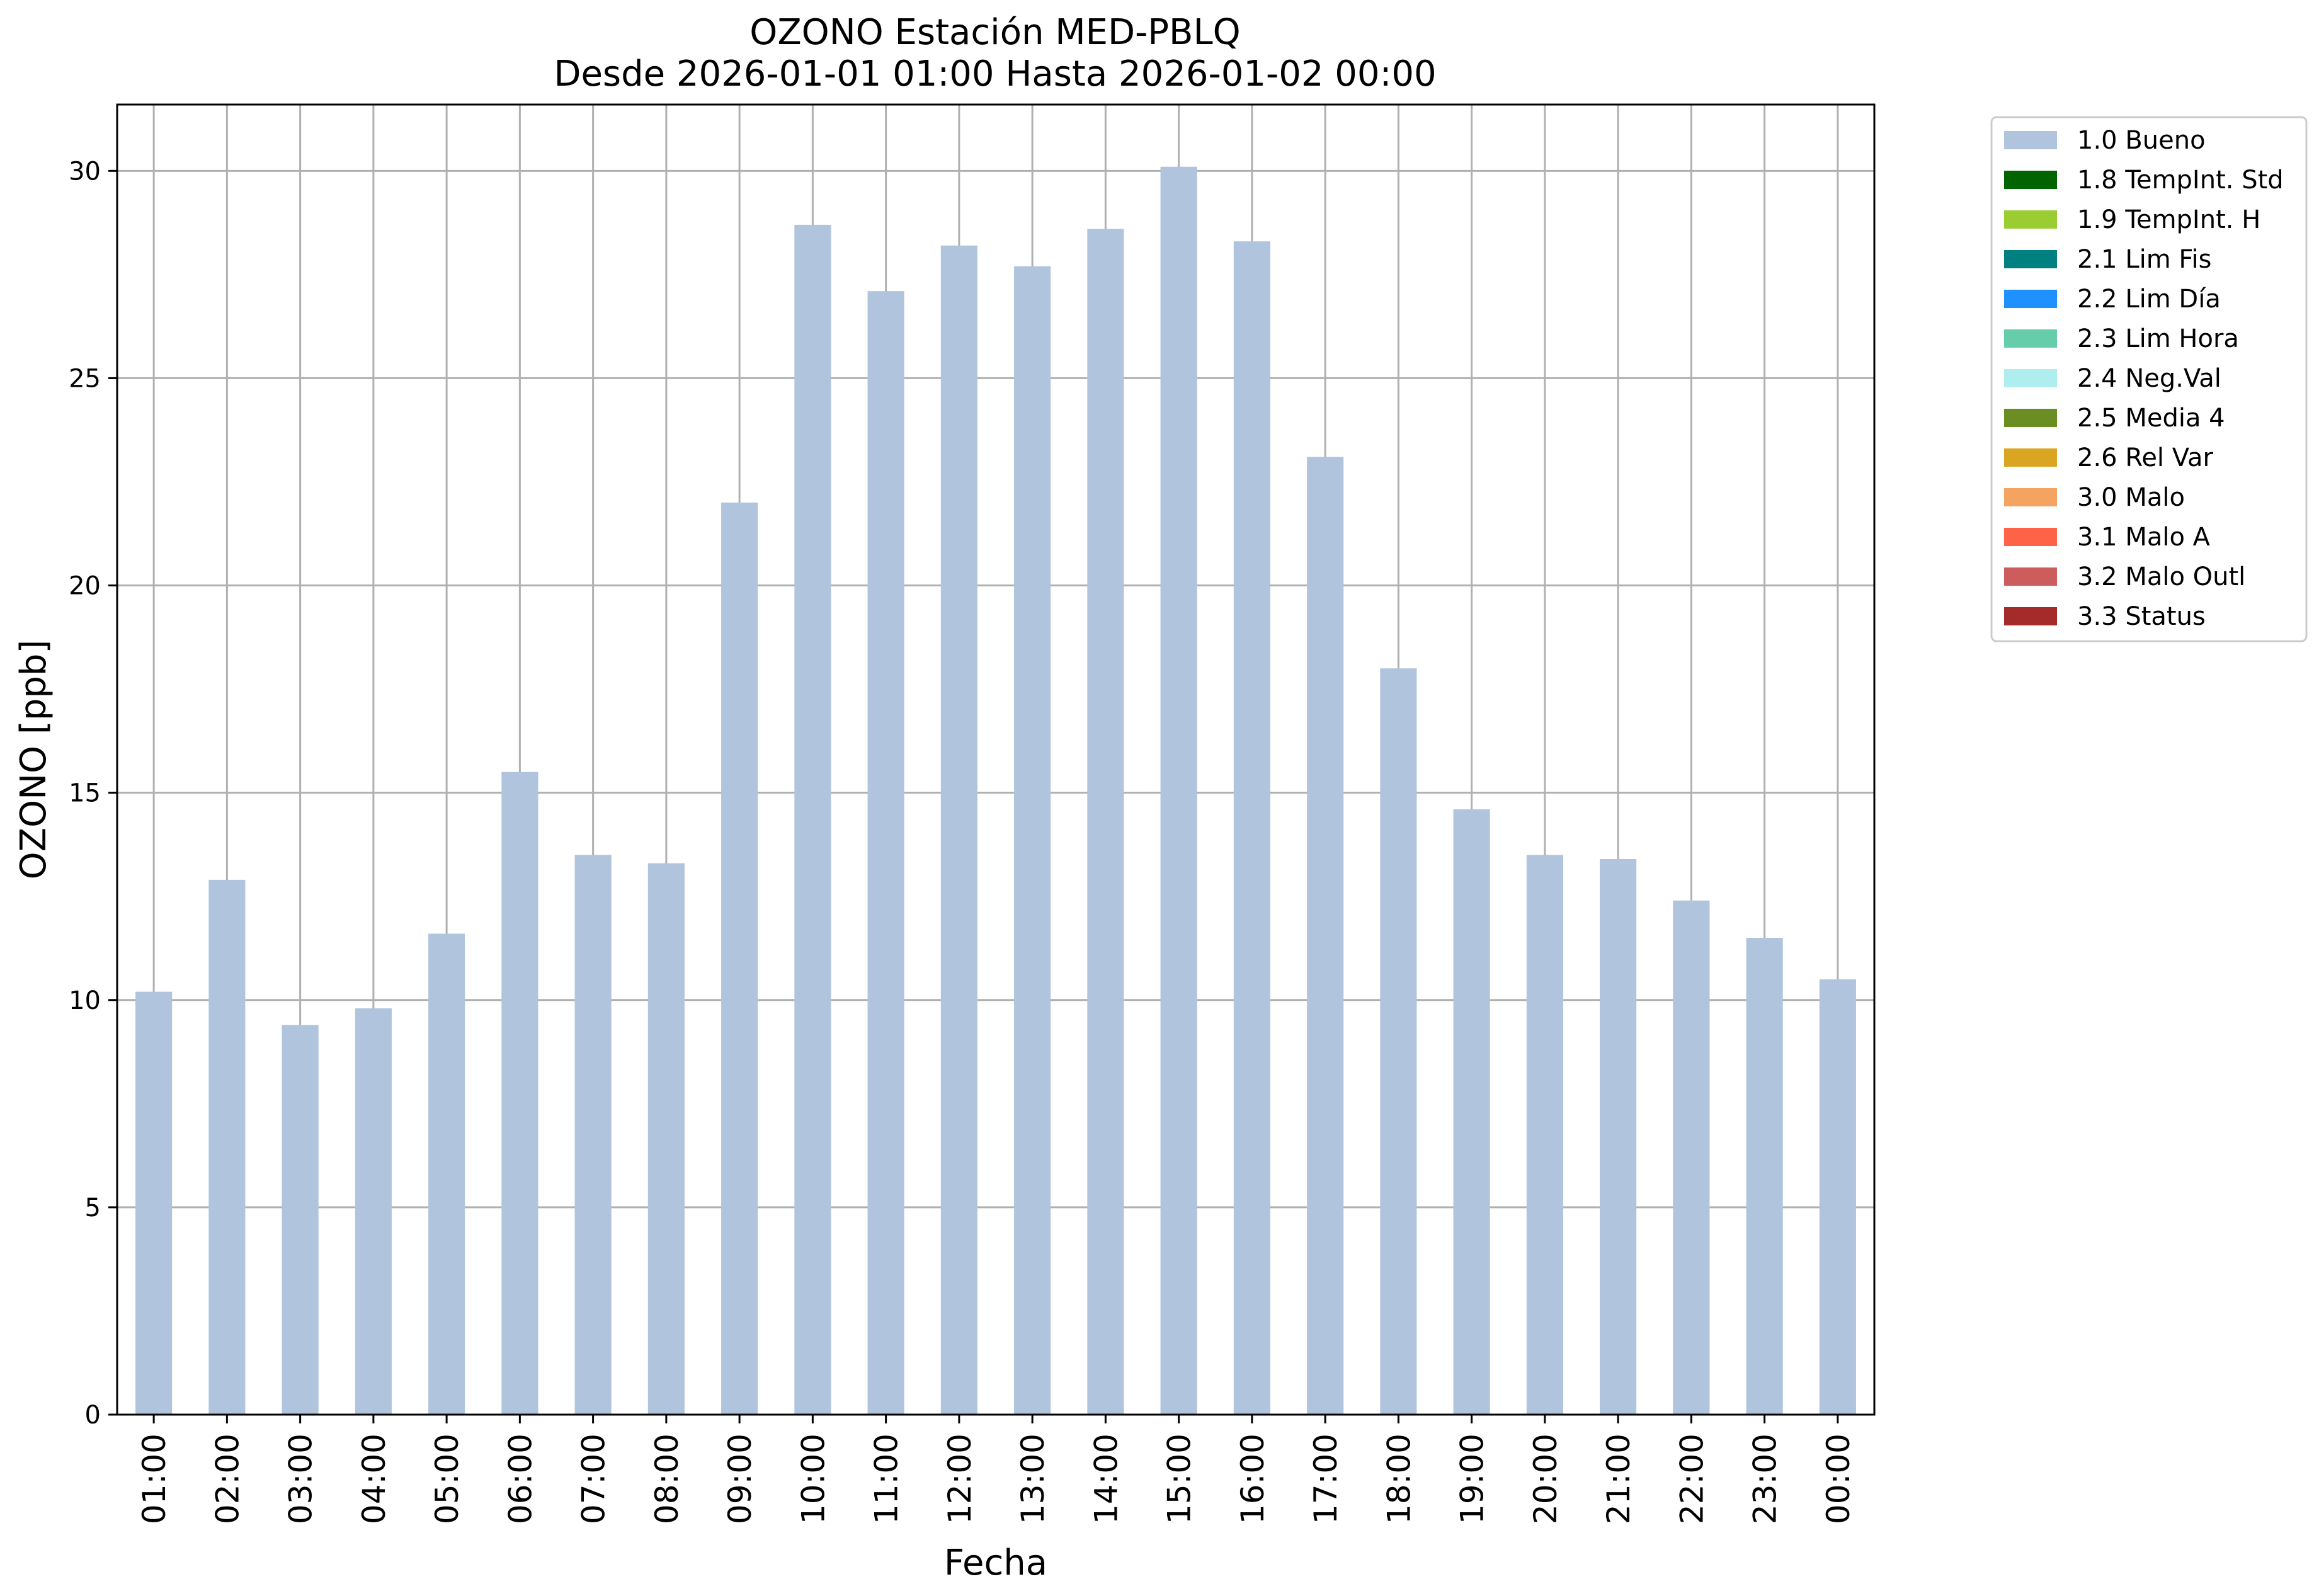  What do you see at coordinates (85, 586) in the screenshot?
I see `y-tick-label: 20` at bounding box center [85, 586].